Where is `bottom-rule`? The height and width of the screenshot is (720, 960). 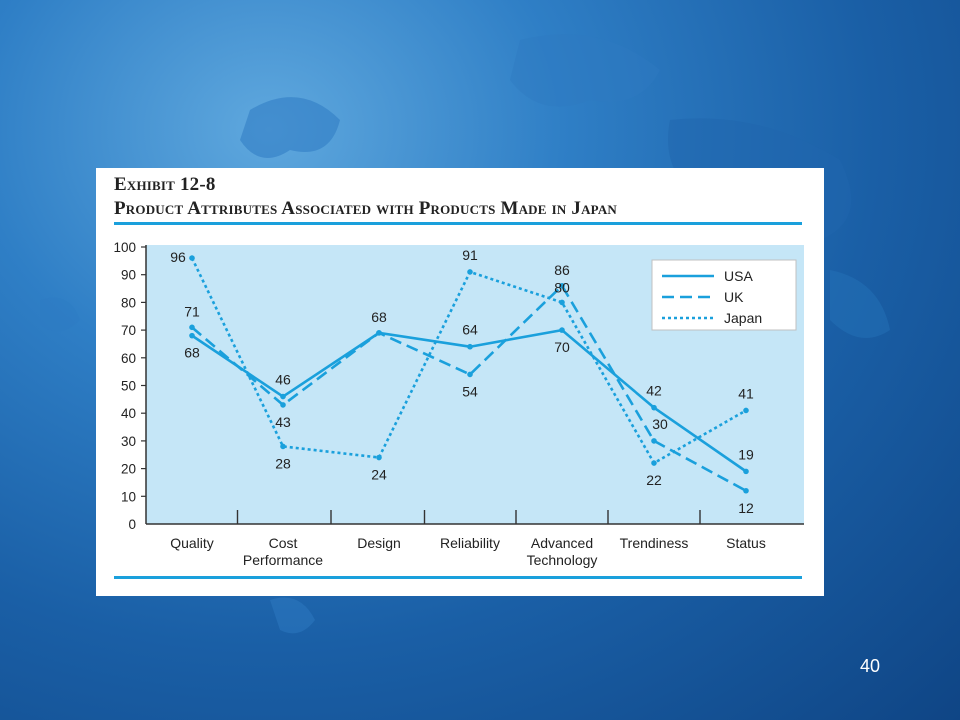 bottom-rule is located at coordinates (458, 577).